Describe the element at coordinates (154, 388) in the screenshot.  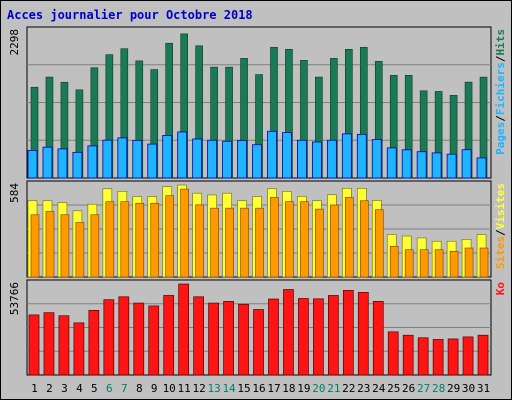
I see `x-tick-label-day-9: 9` at that location.